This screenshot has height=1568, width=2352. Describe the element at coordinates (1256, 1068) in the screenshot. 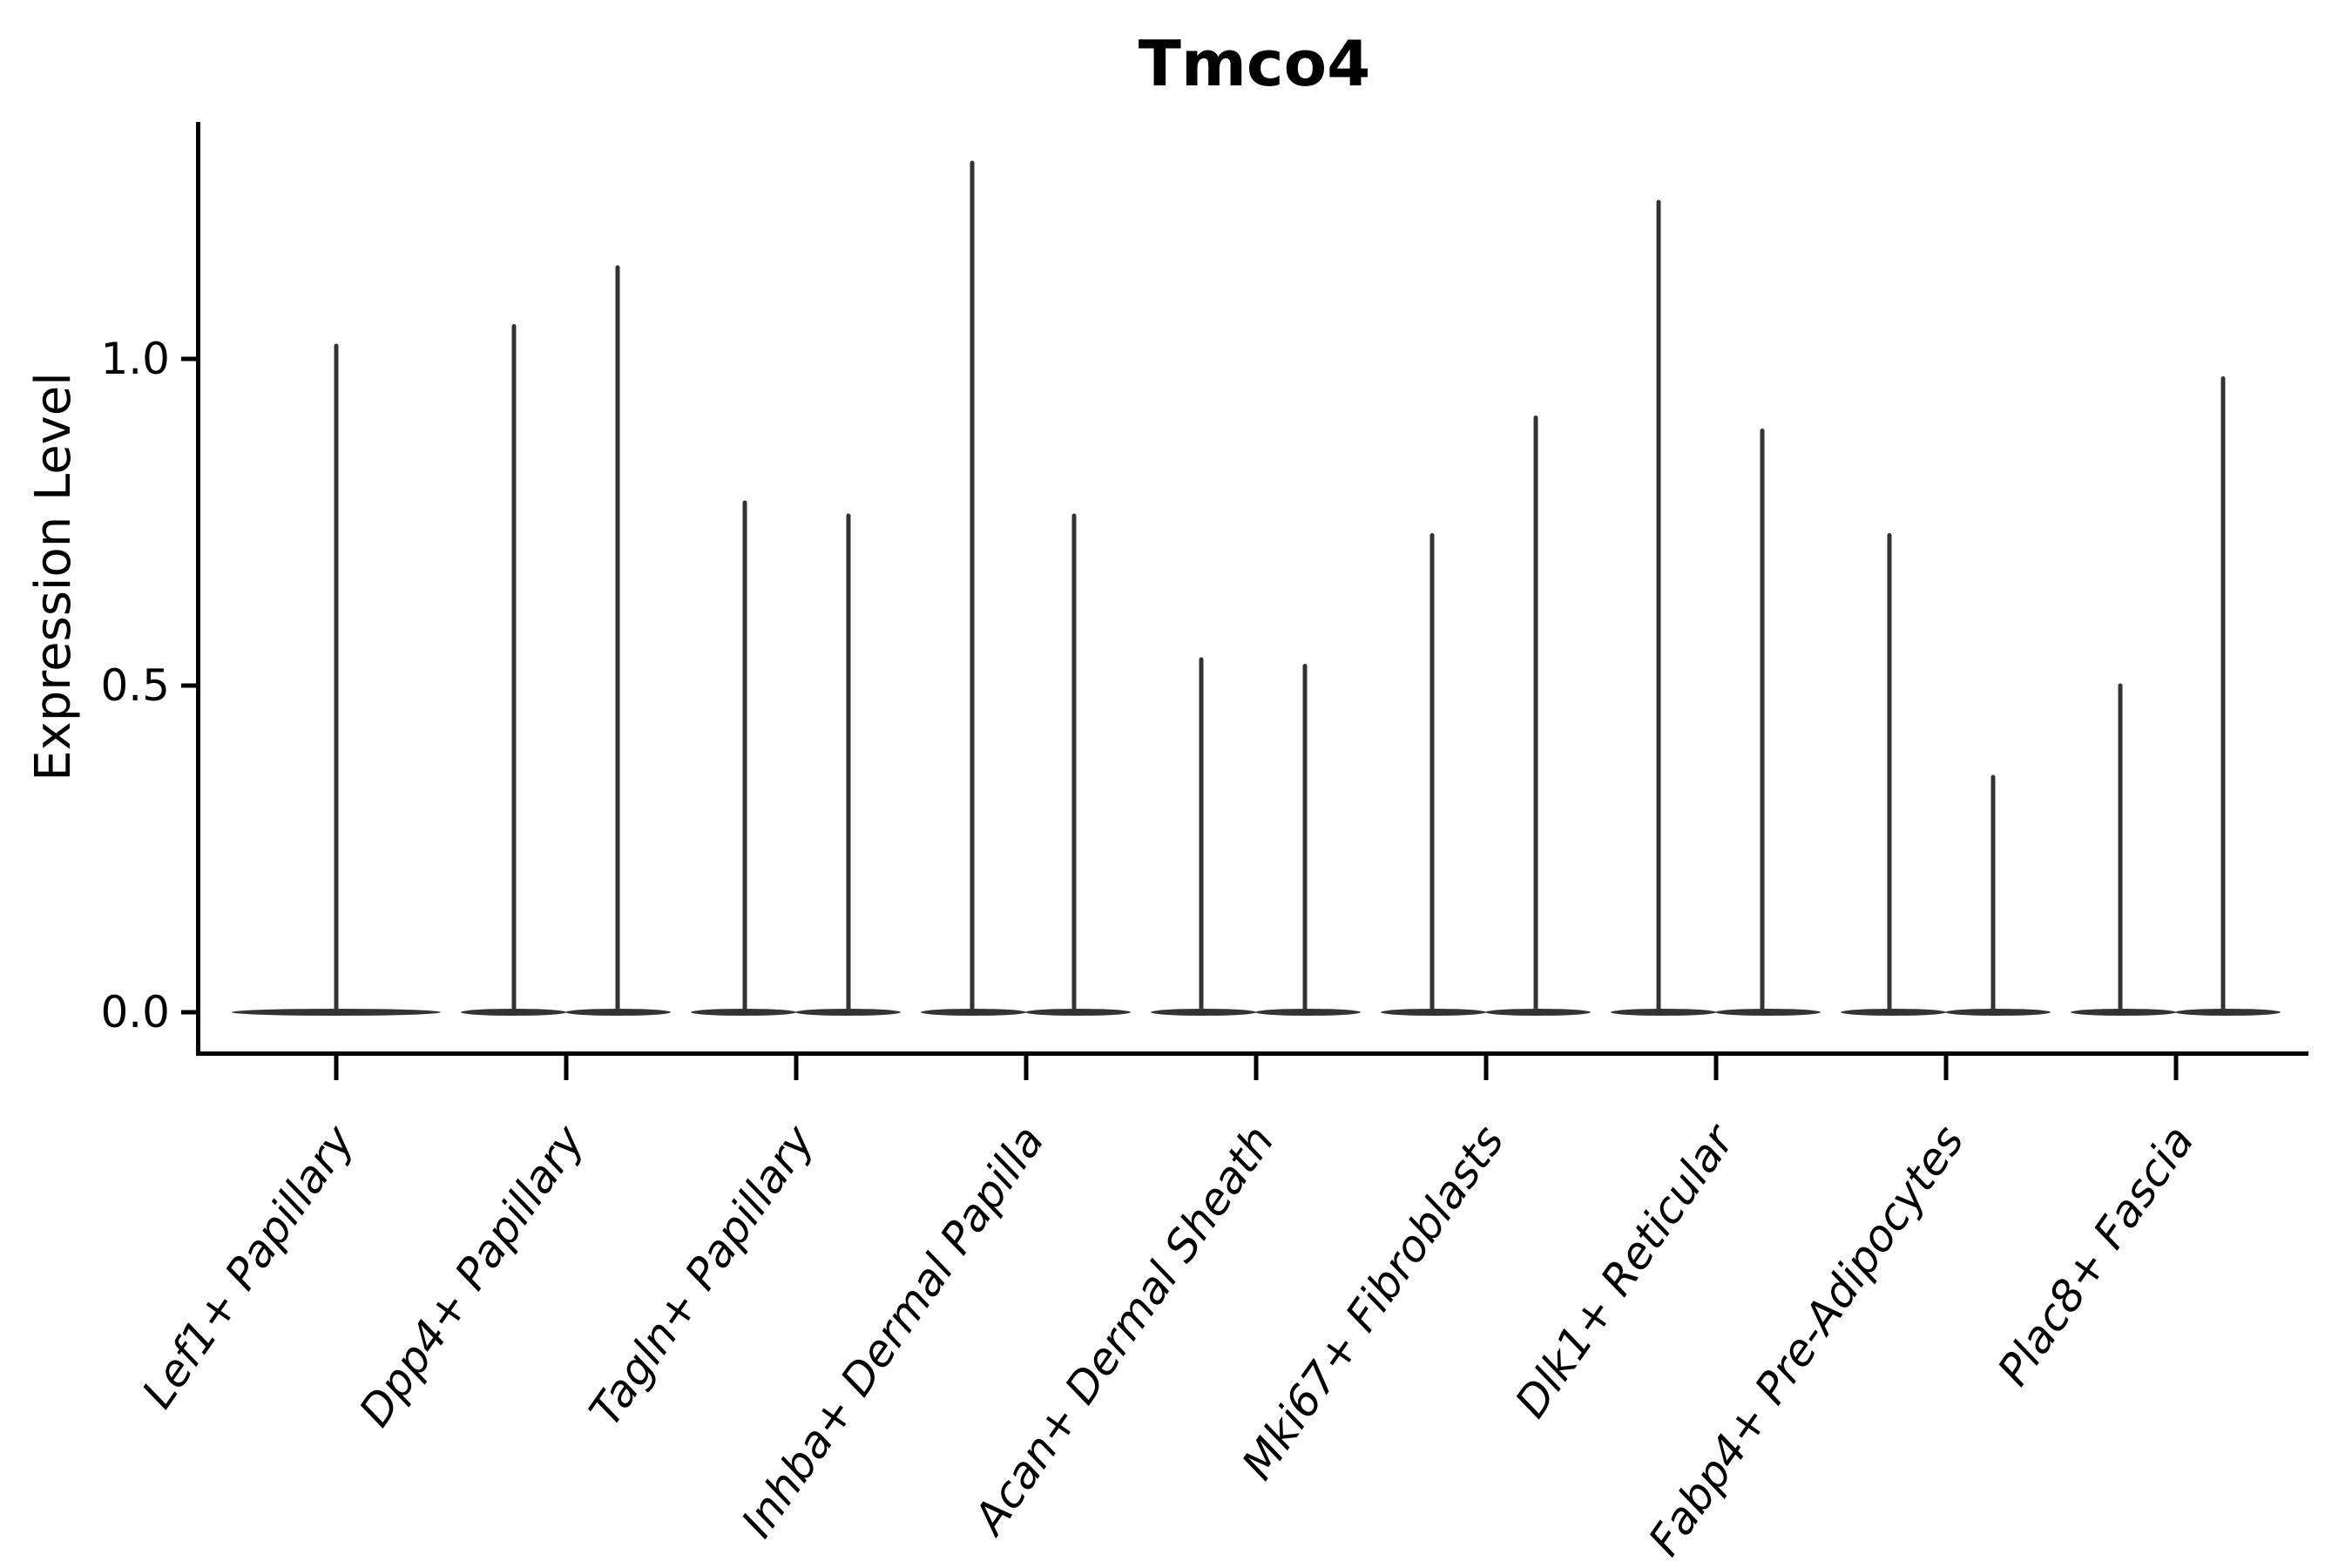

I see `x-axis-ticks` at that location.